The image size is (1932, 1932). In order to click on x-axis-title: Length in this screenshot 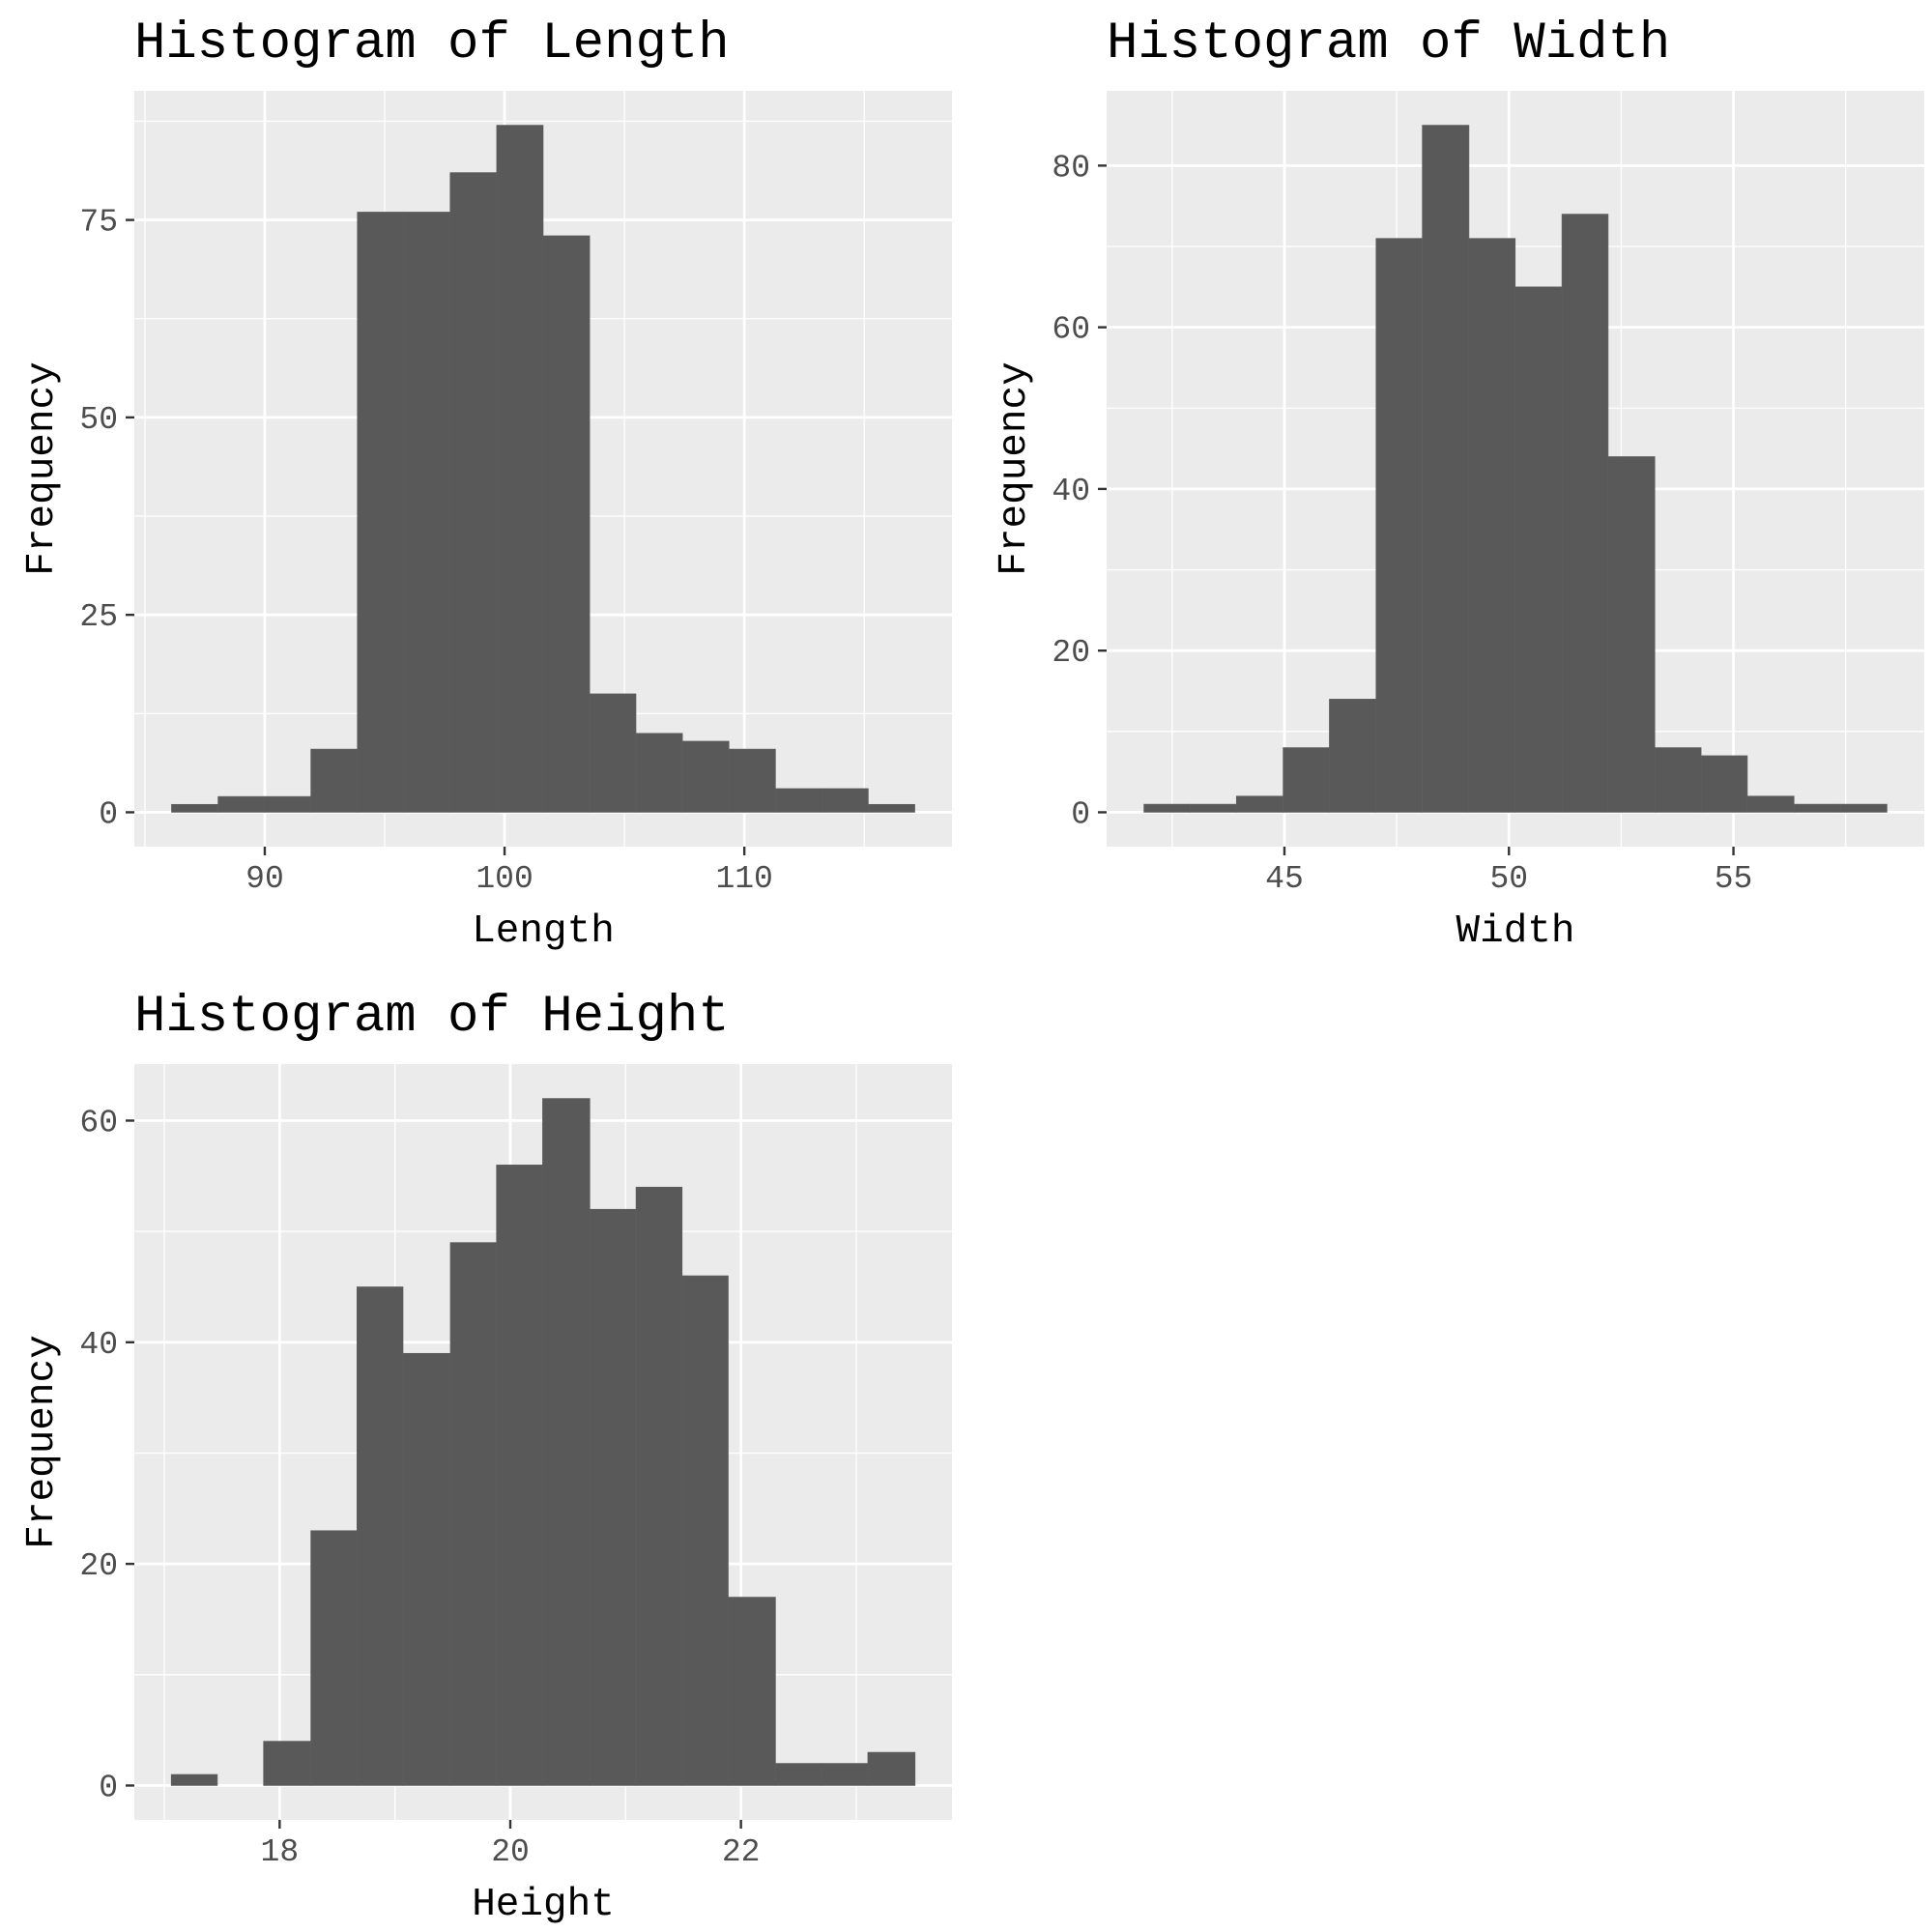, I will do `click(543, 932)`.